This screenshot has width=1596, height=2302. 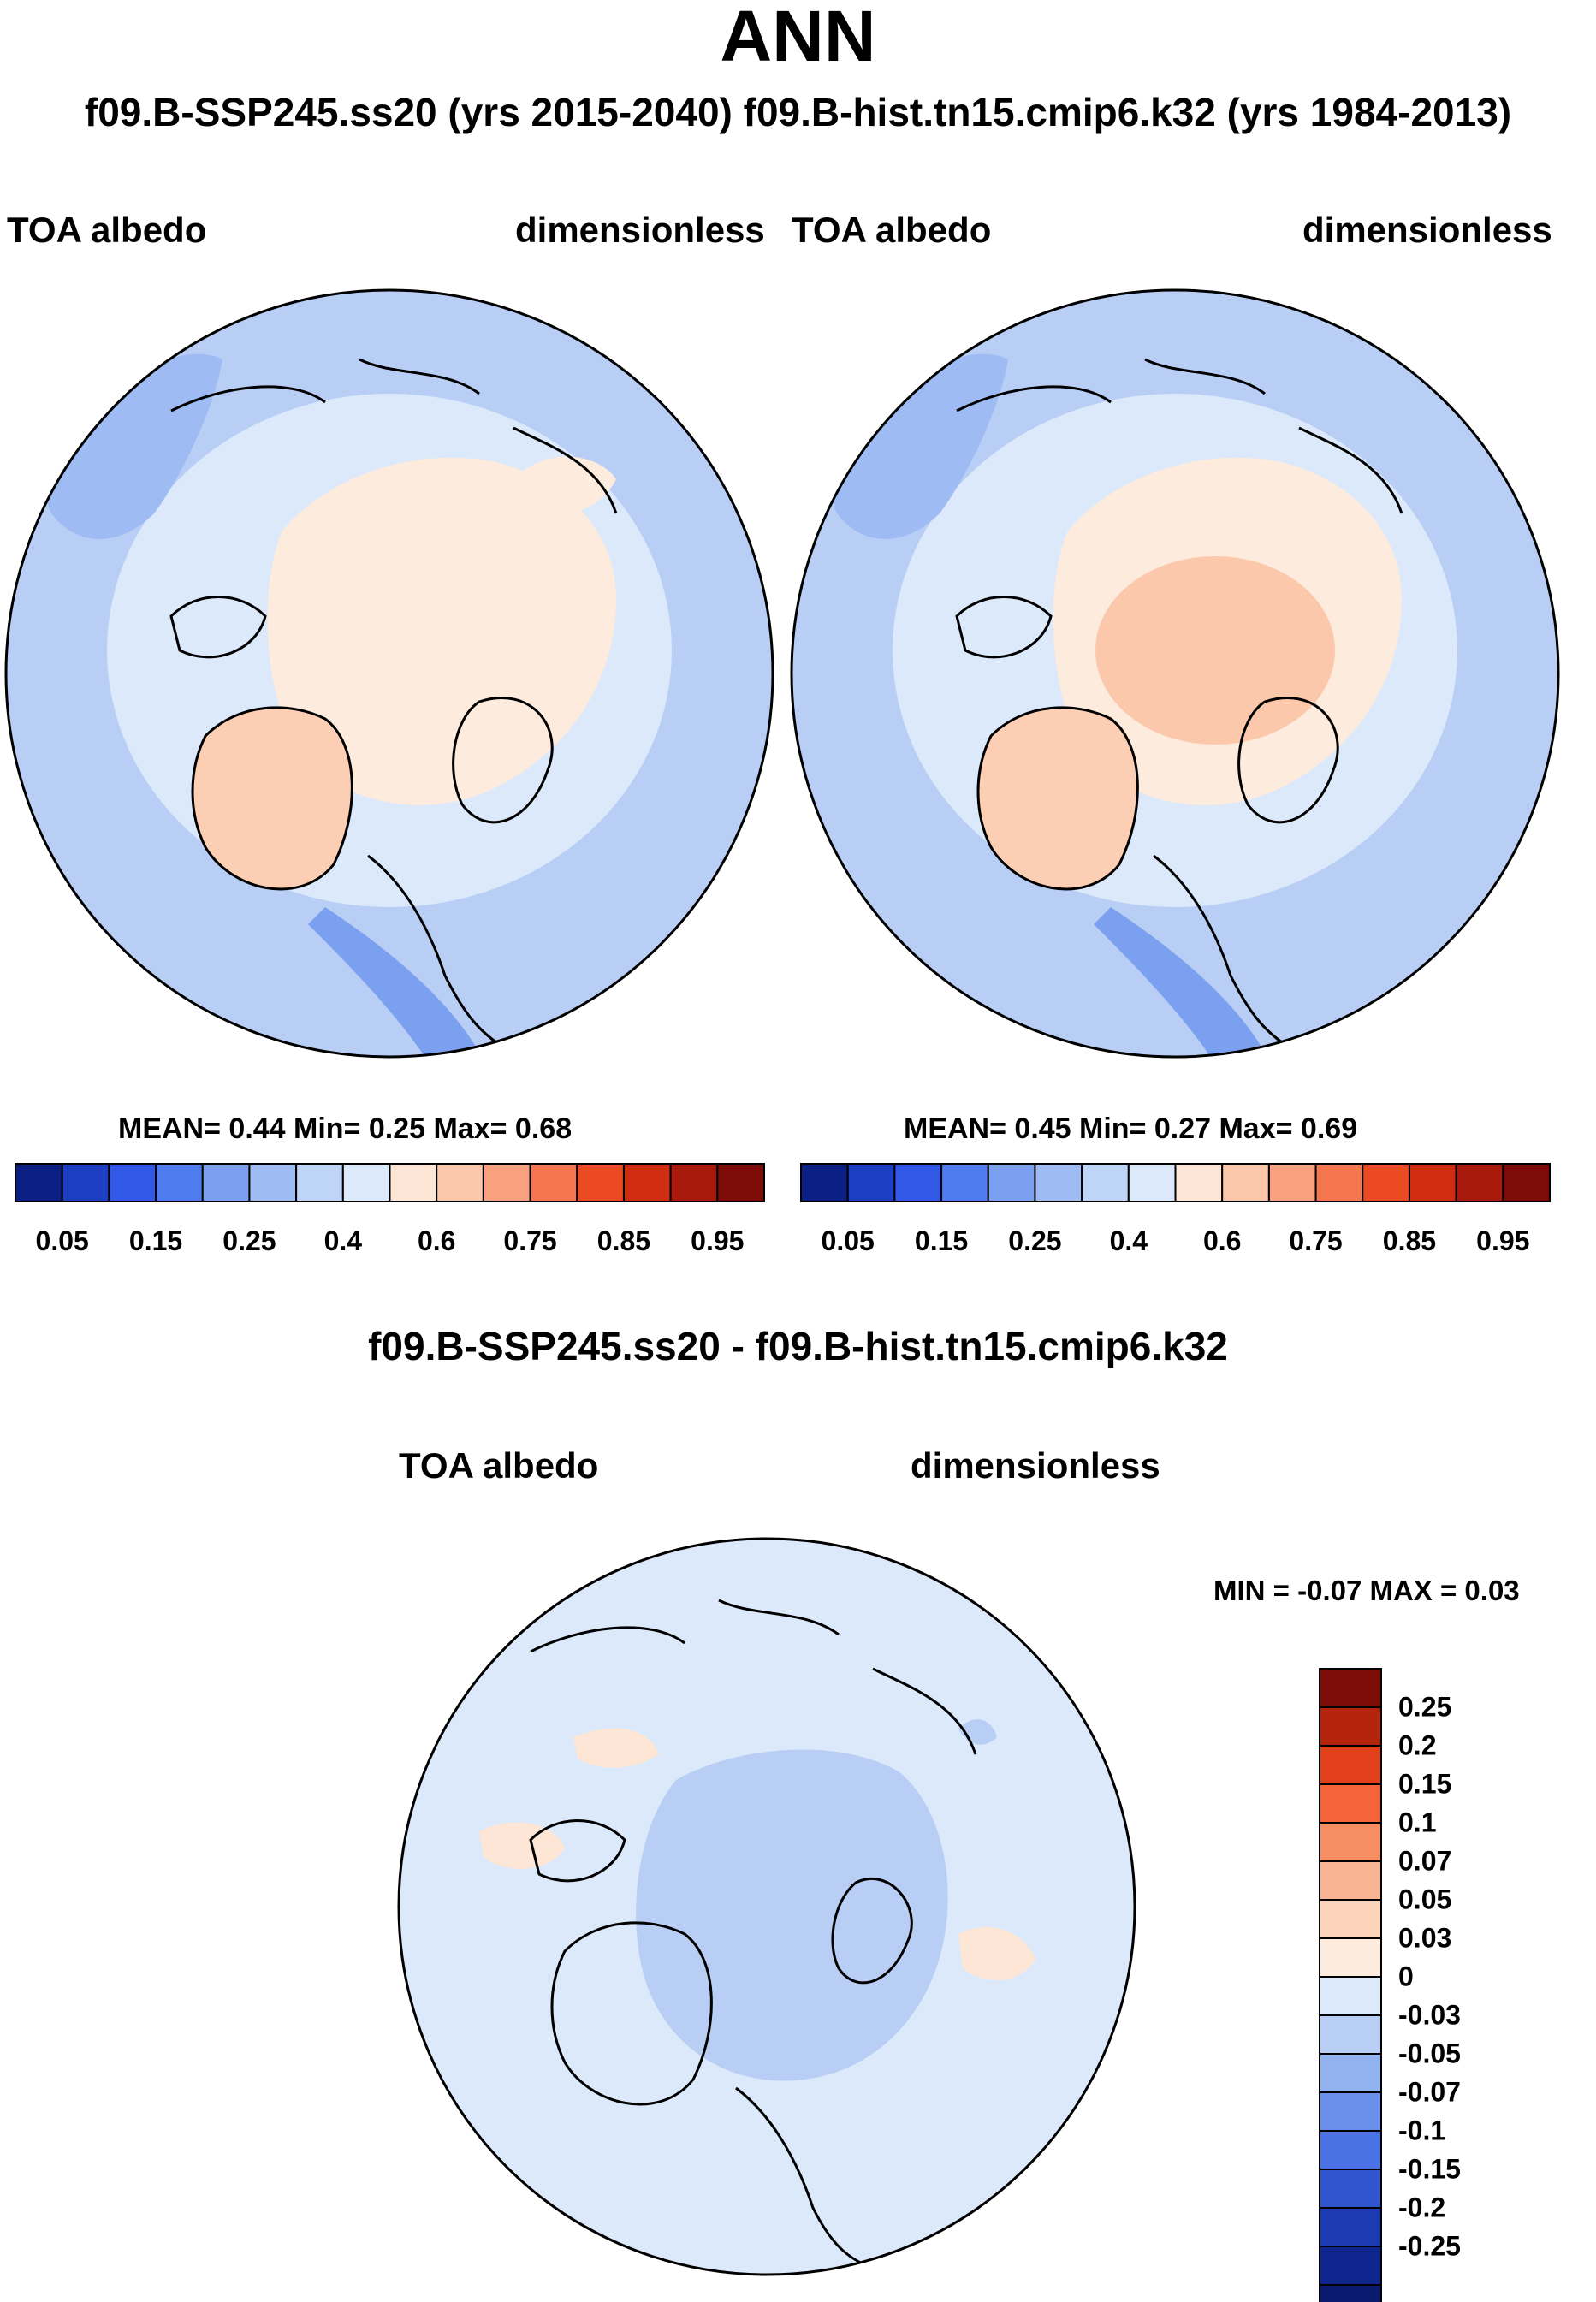 What do you see at coordinates (892, 230) in the screenshot?
I see `right-variable-label: TOA albedo` at bounding box center [892, 230].